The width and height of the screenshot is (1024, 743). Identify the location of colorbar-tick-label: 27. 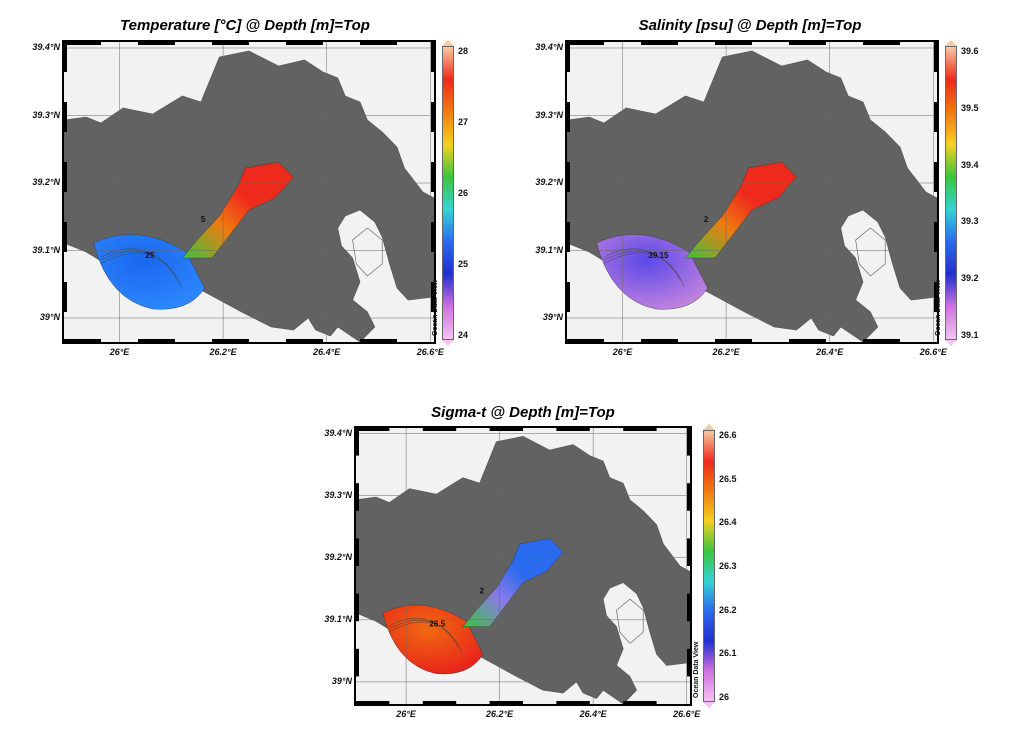
(463, 122).